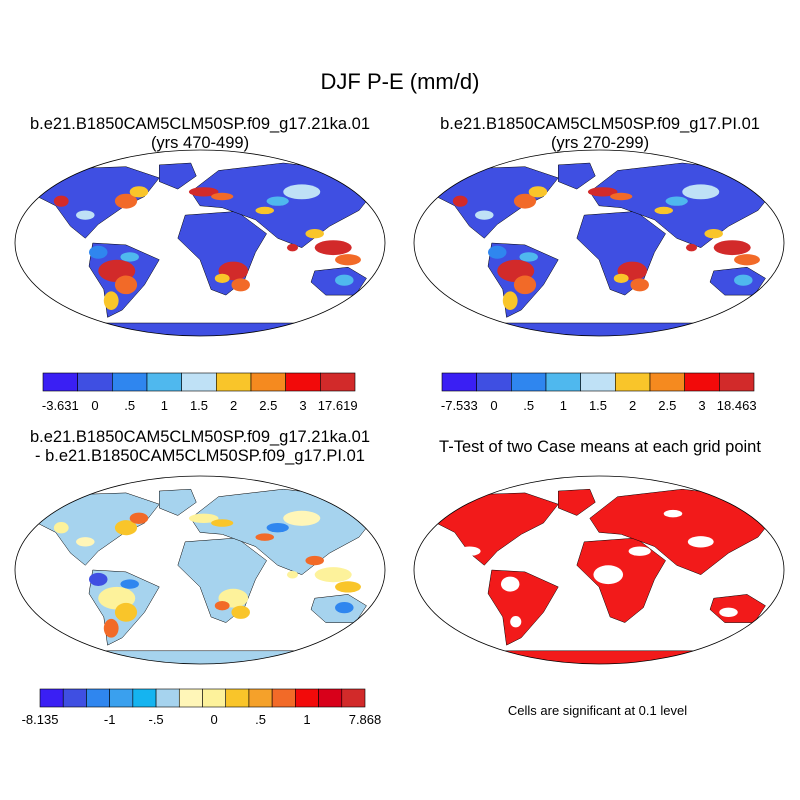 Image resolution: width=800 pixels, height=800 pixels. Describe the element at coordinates (164, 405) in the screenshot. I see `colorbar-1-label-3: 1` at that location.